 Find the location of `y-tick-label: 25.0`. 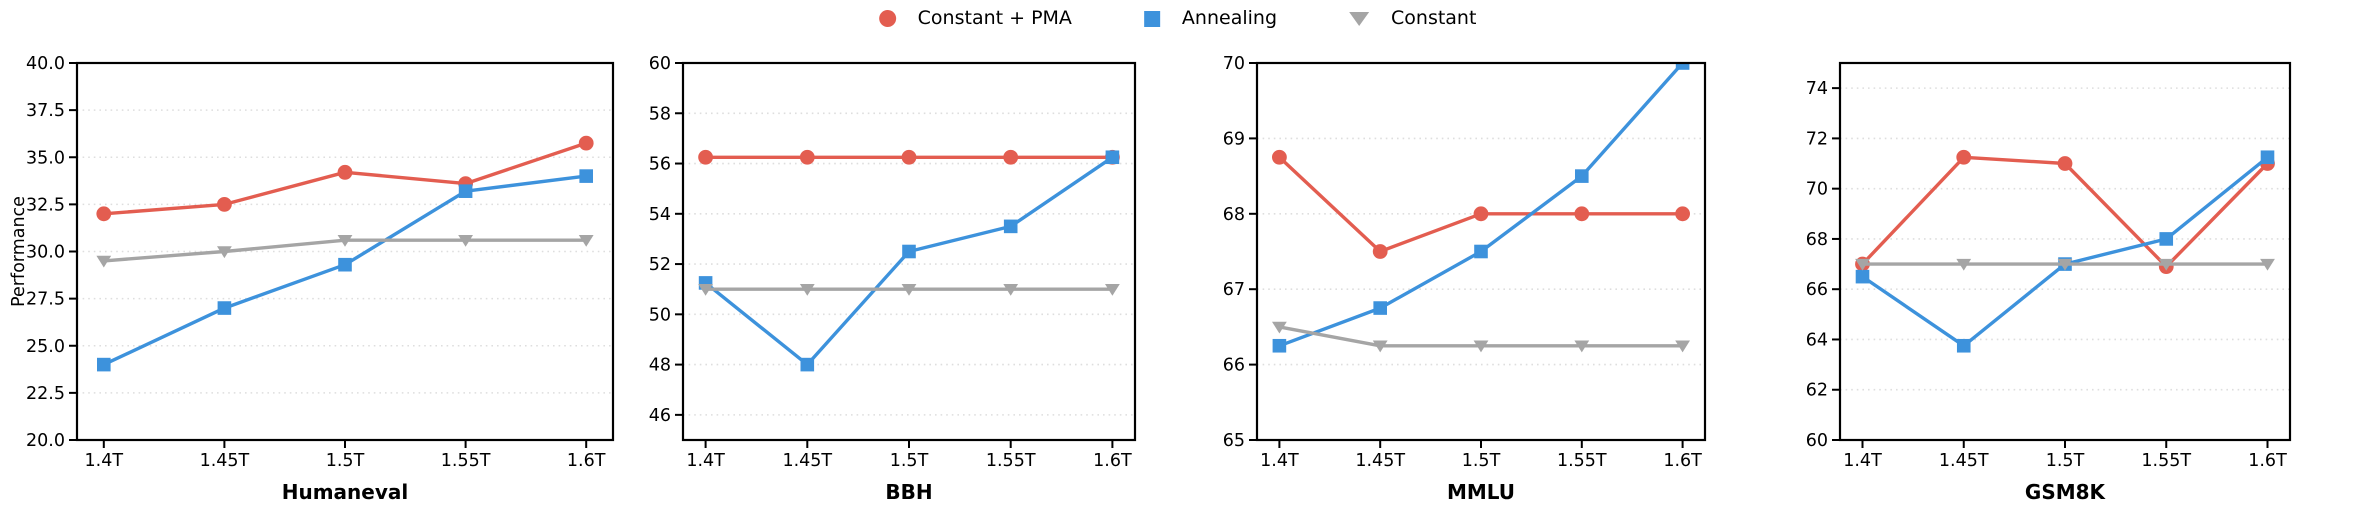

y-tick-label: 25.0 is located at coordinates (45, 347).